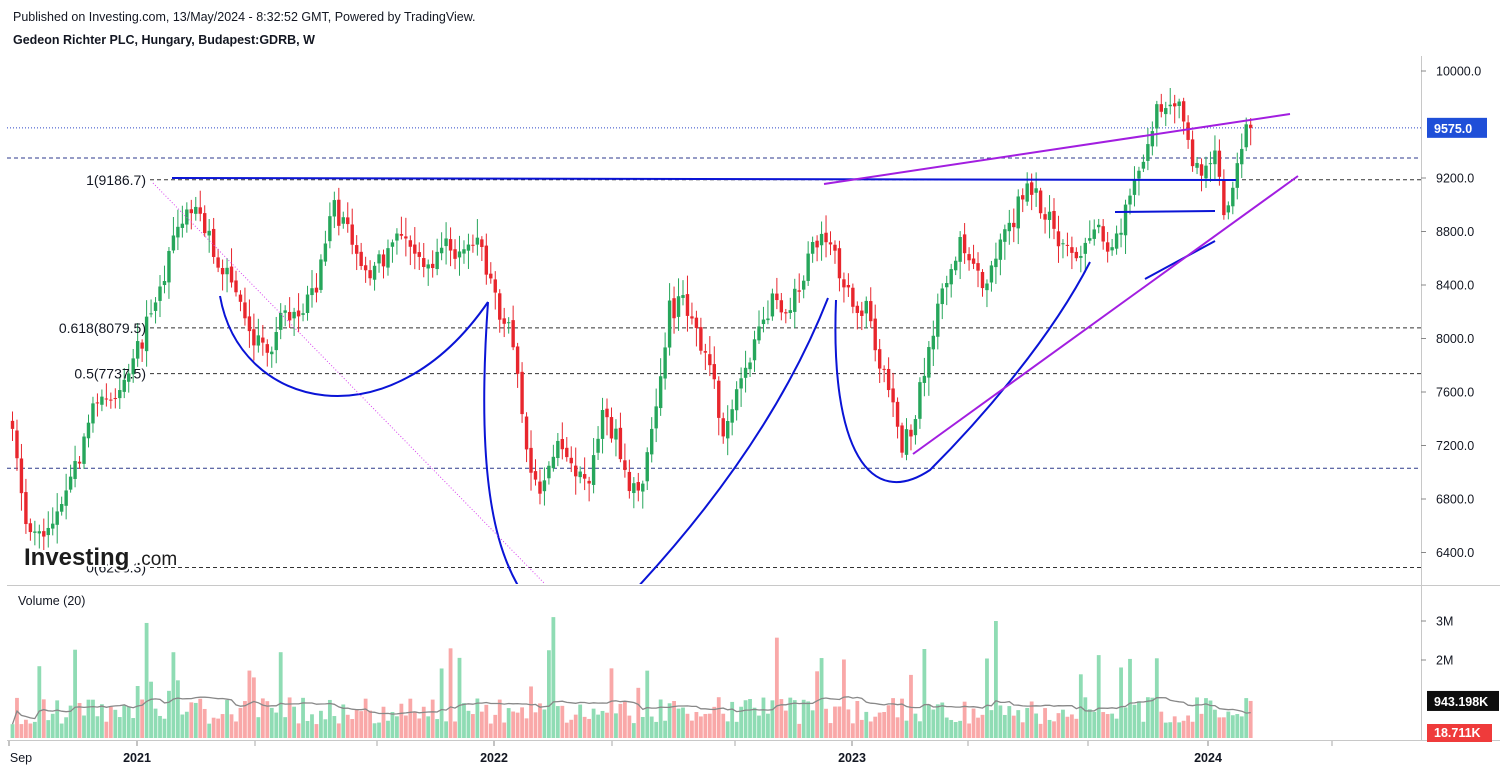 The width and height of the screenshot is (1507, 772). What do you see at coordinates (137, 758) in the screenshot?
I see `time-tick-label: 2021` at bounding box center [137, 758].